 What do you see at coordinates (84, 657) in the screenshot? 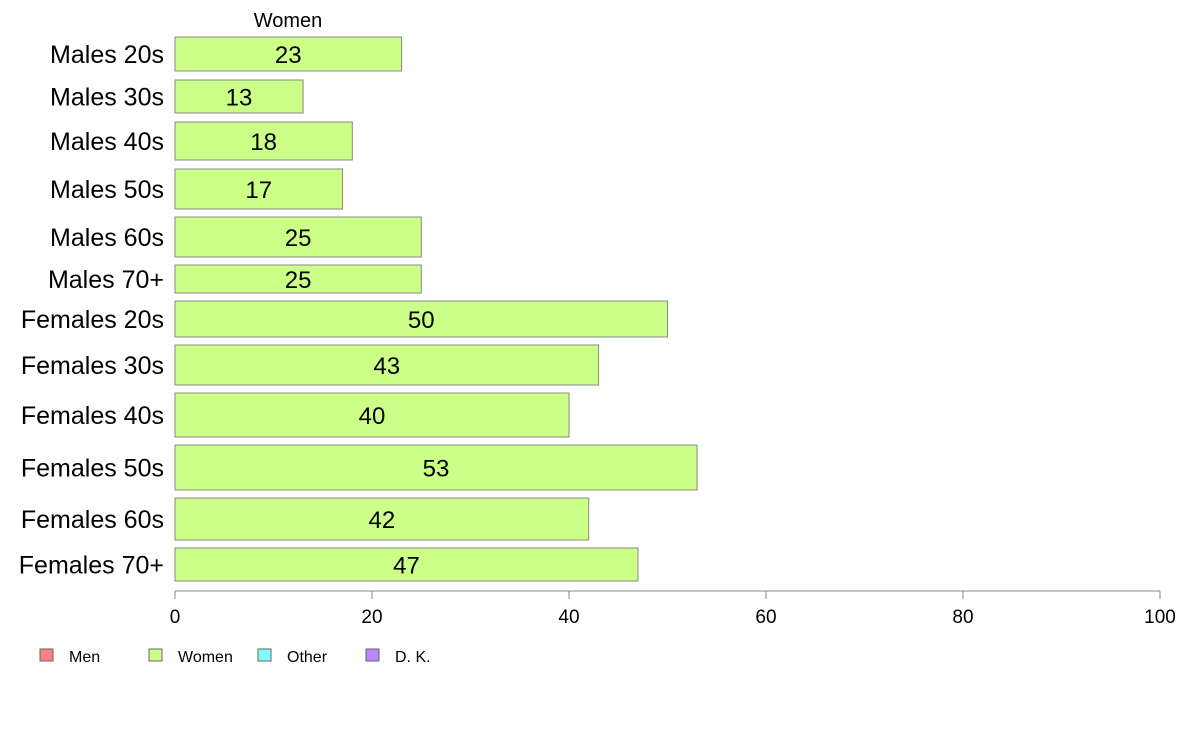
I see `legend-label: Men` at bounding box center [84, 657].